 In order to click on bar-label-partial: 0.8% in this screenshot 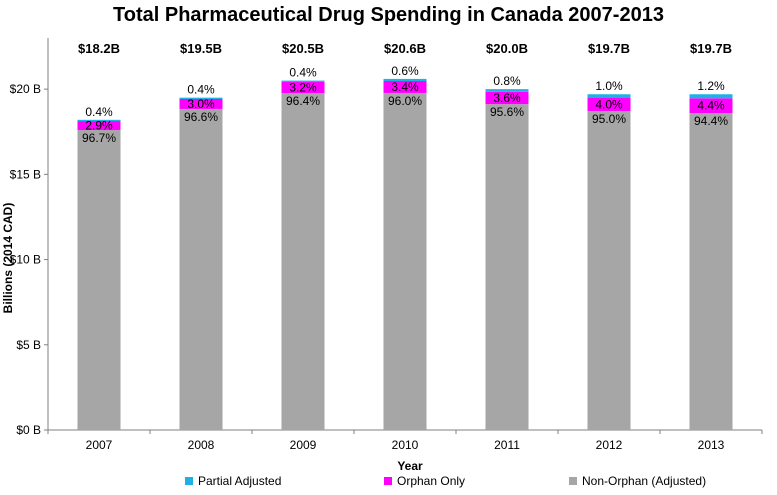, I will do `click(507, 81)`.